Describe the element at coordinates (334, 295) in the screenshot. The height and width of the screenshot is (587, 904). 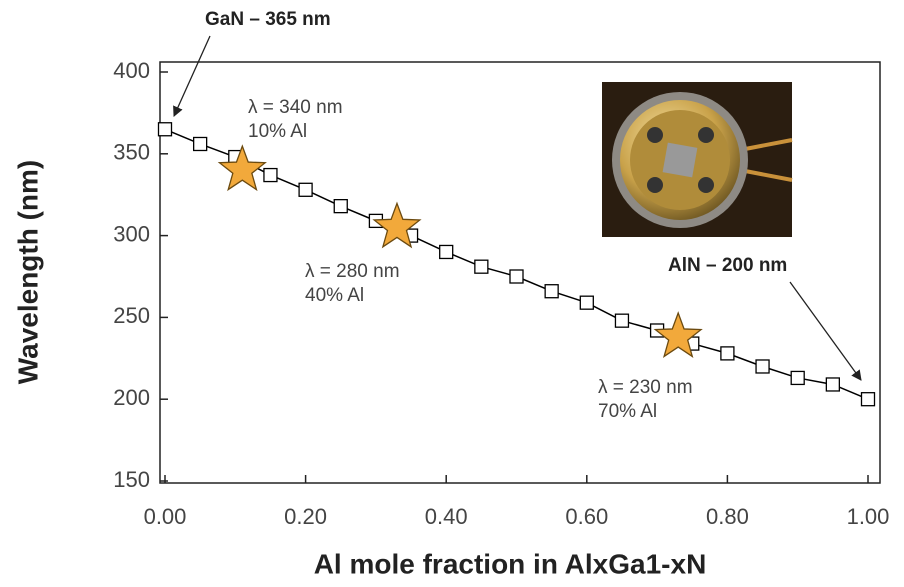
I see `annotation: 40% Al` at that location.